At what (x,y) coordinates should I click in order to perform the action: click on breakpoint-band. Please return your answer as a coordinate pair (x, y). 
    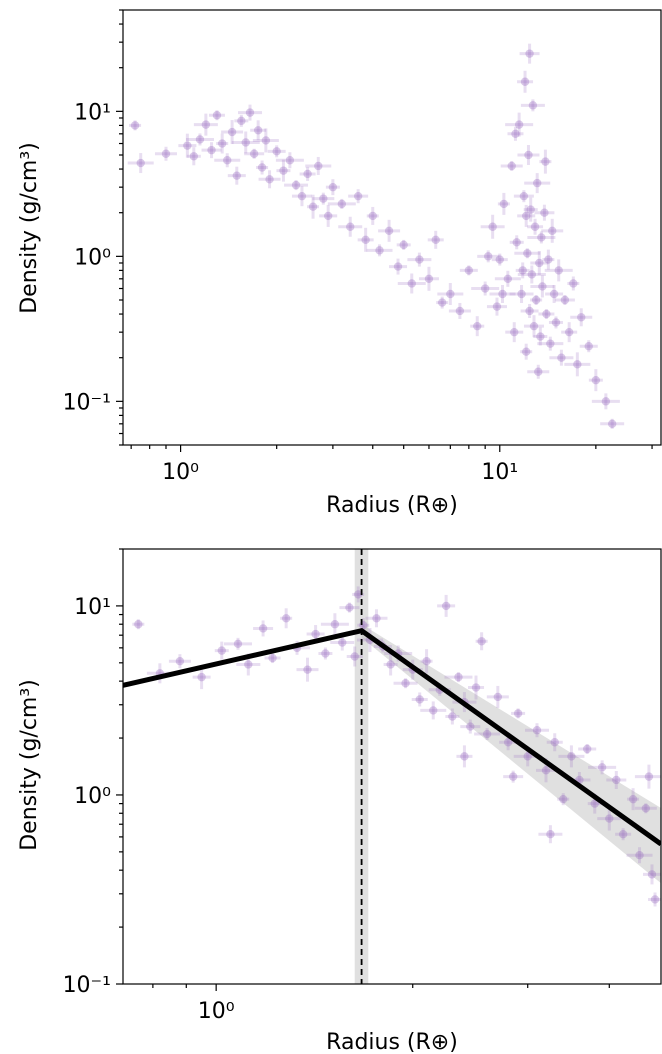
    Looking at the image, I should click on (361, 766).